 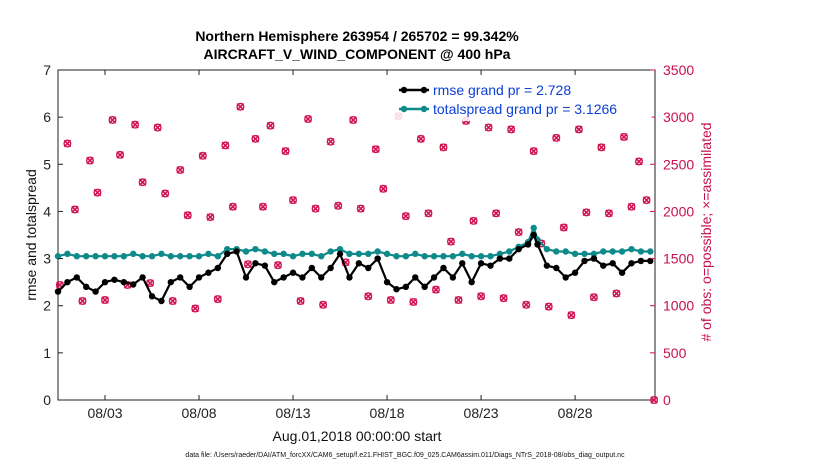 I want to click on chart-title-line2: AIRCRAFT_V_WIND_COMPONENT @ 400 hPa, so click(x=357, y=54).